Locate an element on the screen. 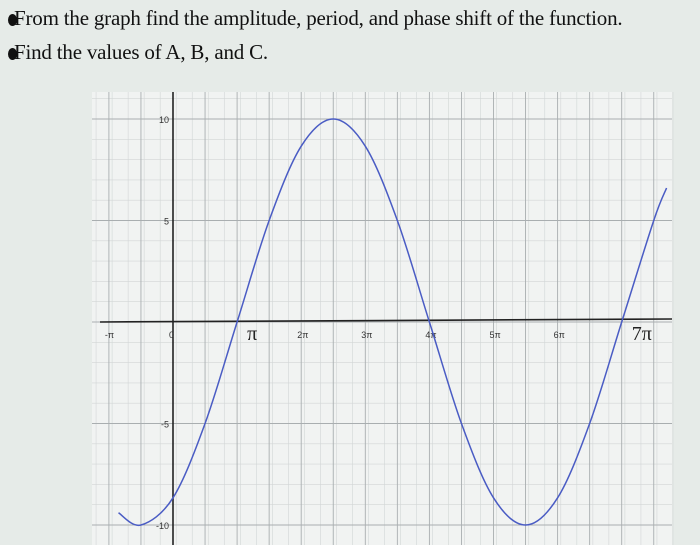 This screenshot has width=700, height=545. y-tick-label: -10 is located at coordinates (162, 526).